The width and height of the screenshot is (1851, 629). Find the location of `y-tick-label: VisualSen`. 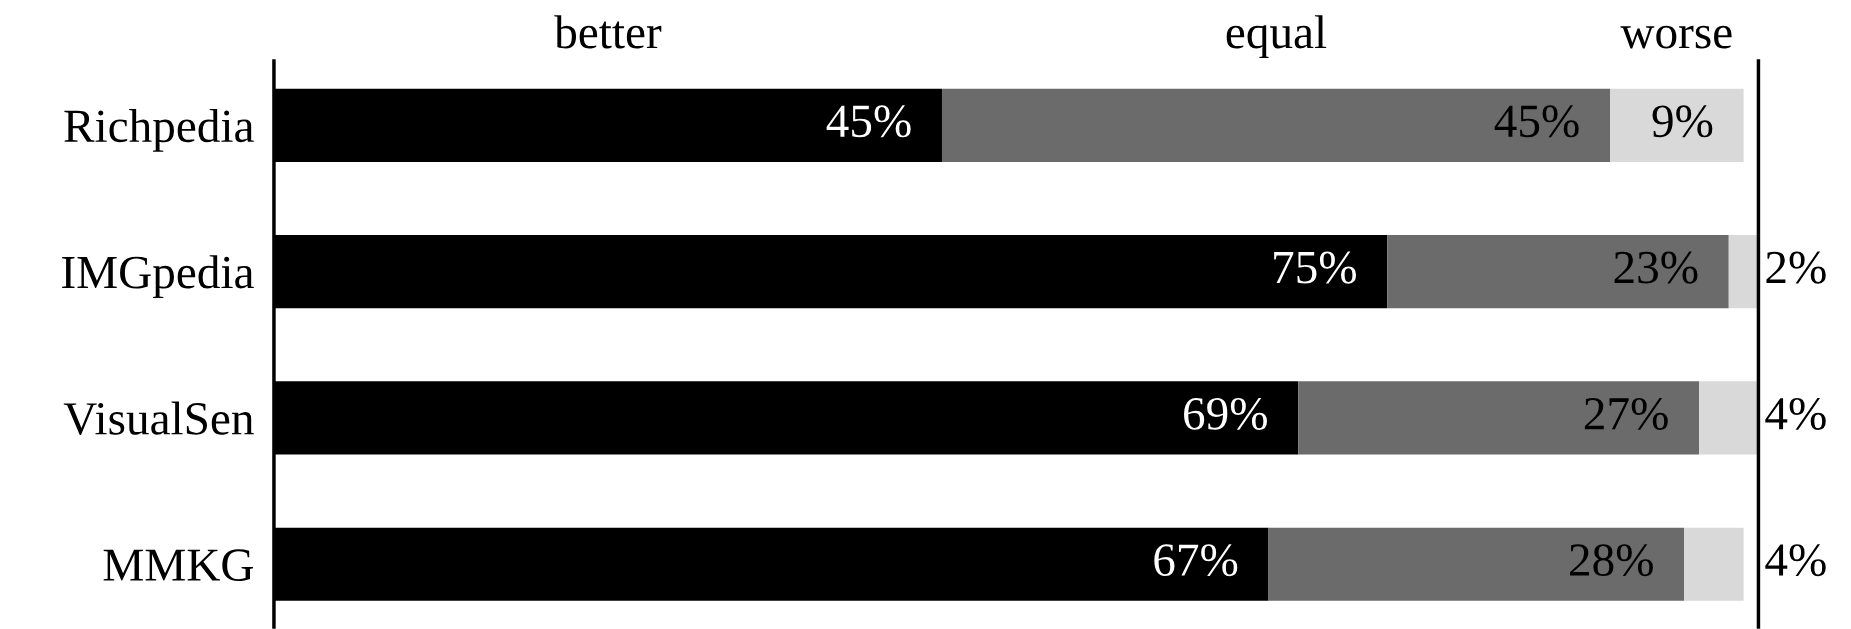

y-tick-label: VisualSen is located at coordinates (158, 418).